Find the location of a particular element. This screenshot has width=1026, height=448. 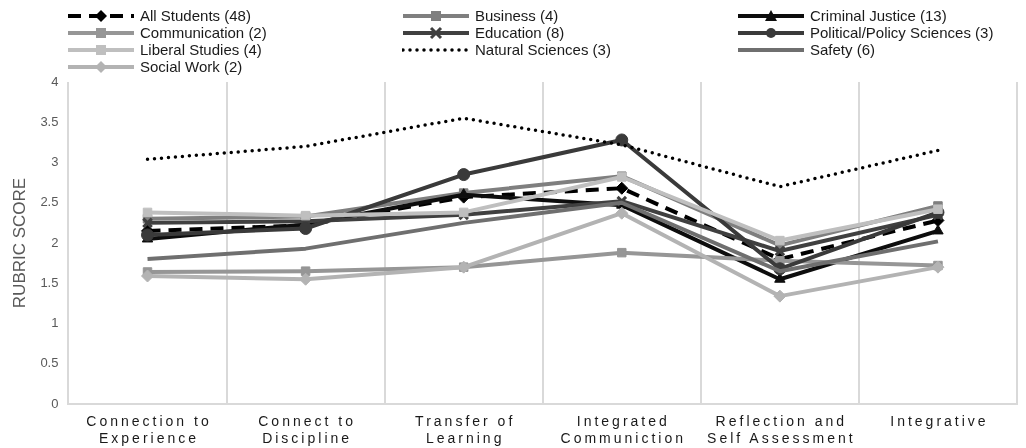

legend-label: Political/Policy Sciences (3) is located at coordinates (902, 32).